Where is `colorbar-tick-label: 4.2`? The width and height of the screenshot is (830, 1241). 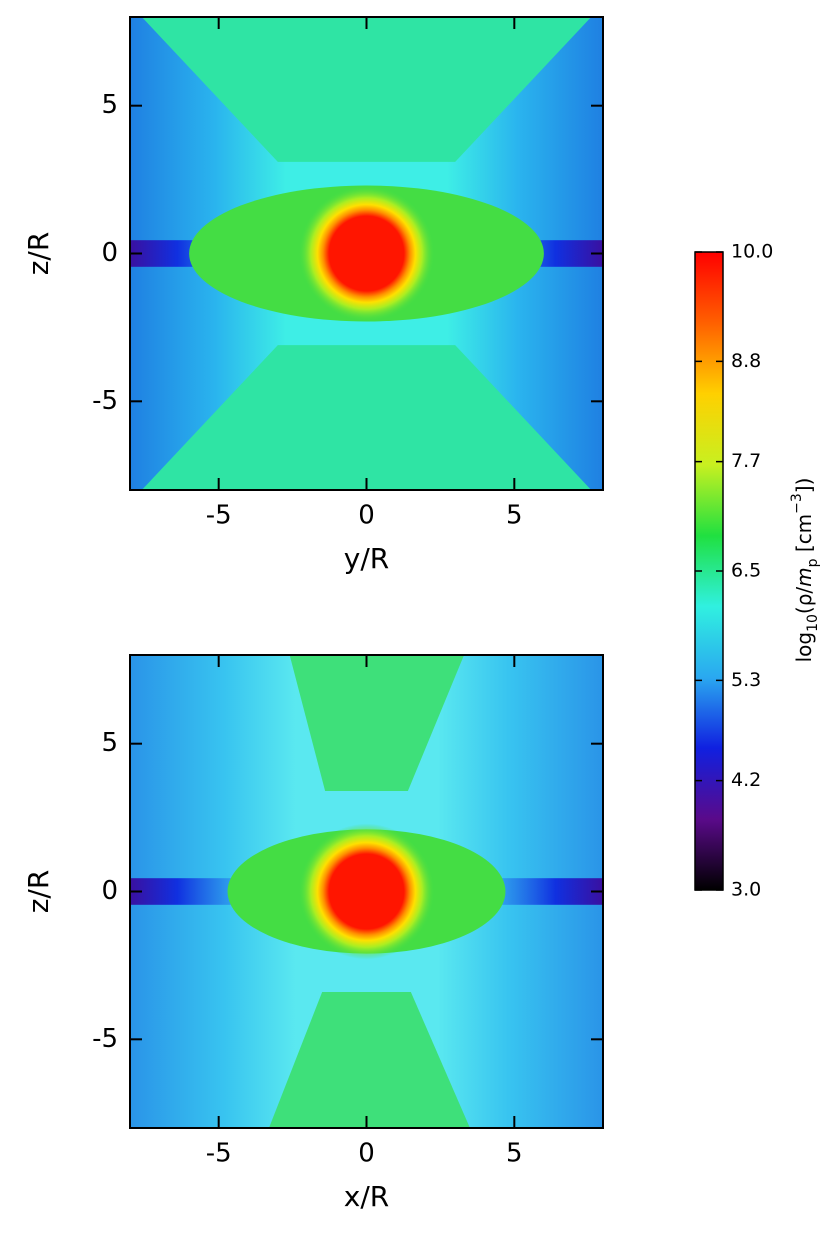 colorbar-tick-label: 4.2 is located at coordinates (746, 780).